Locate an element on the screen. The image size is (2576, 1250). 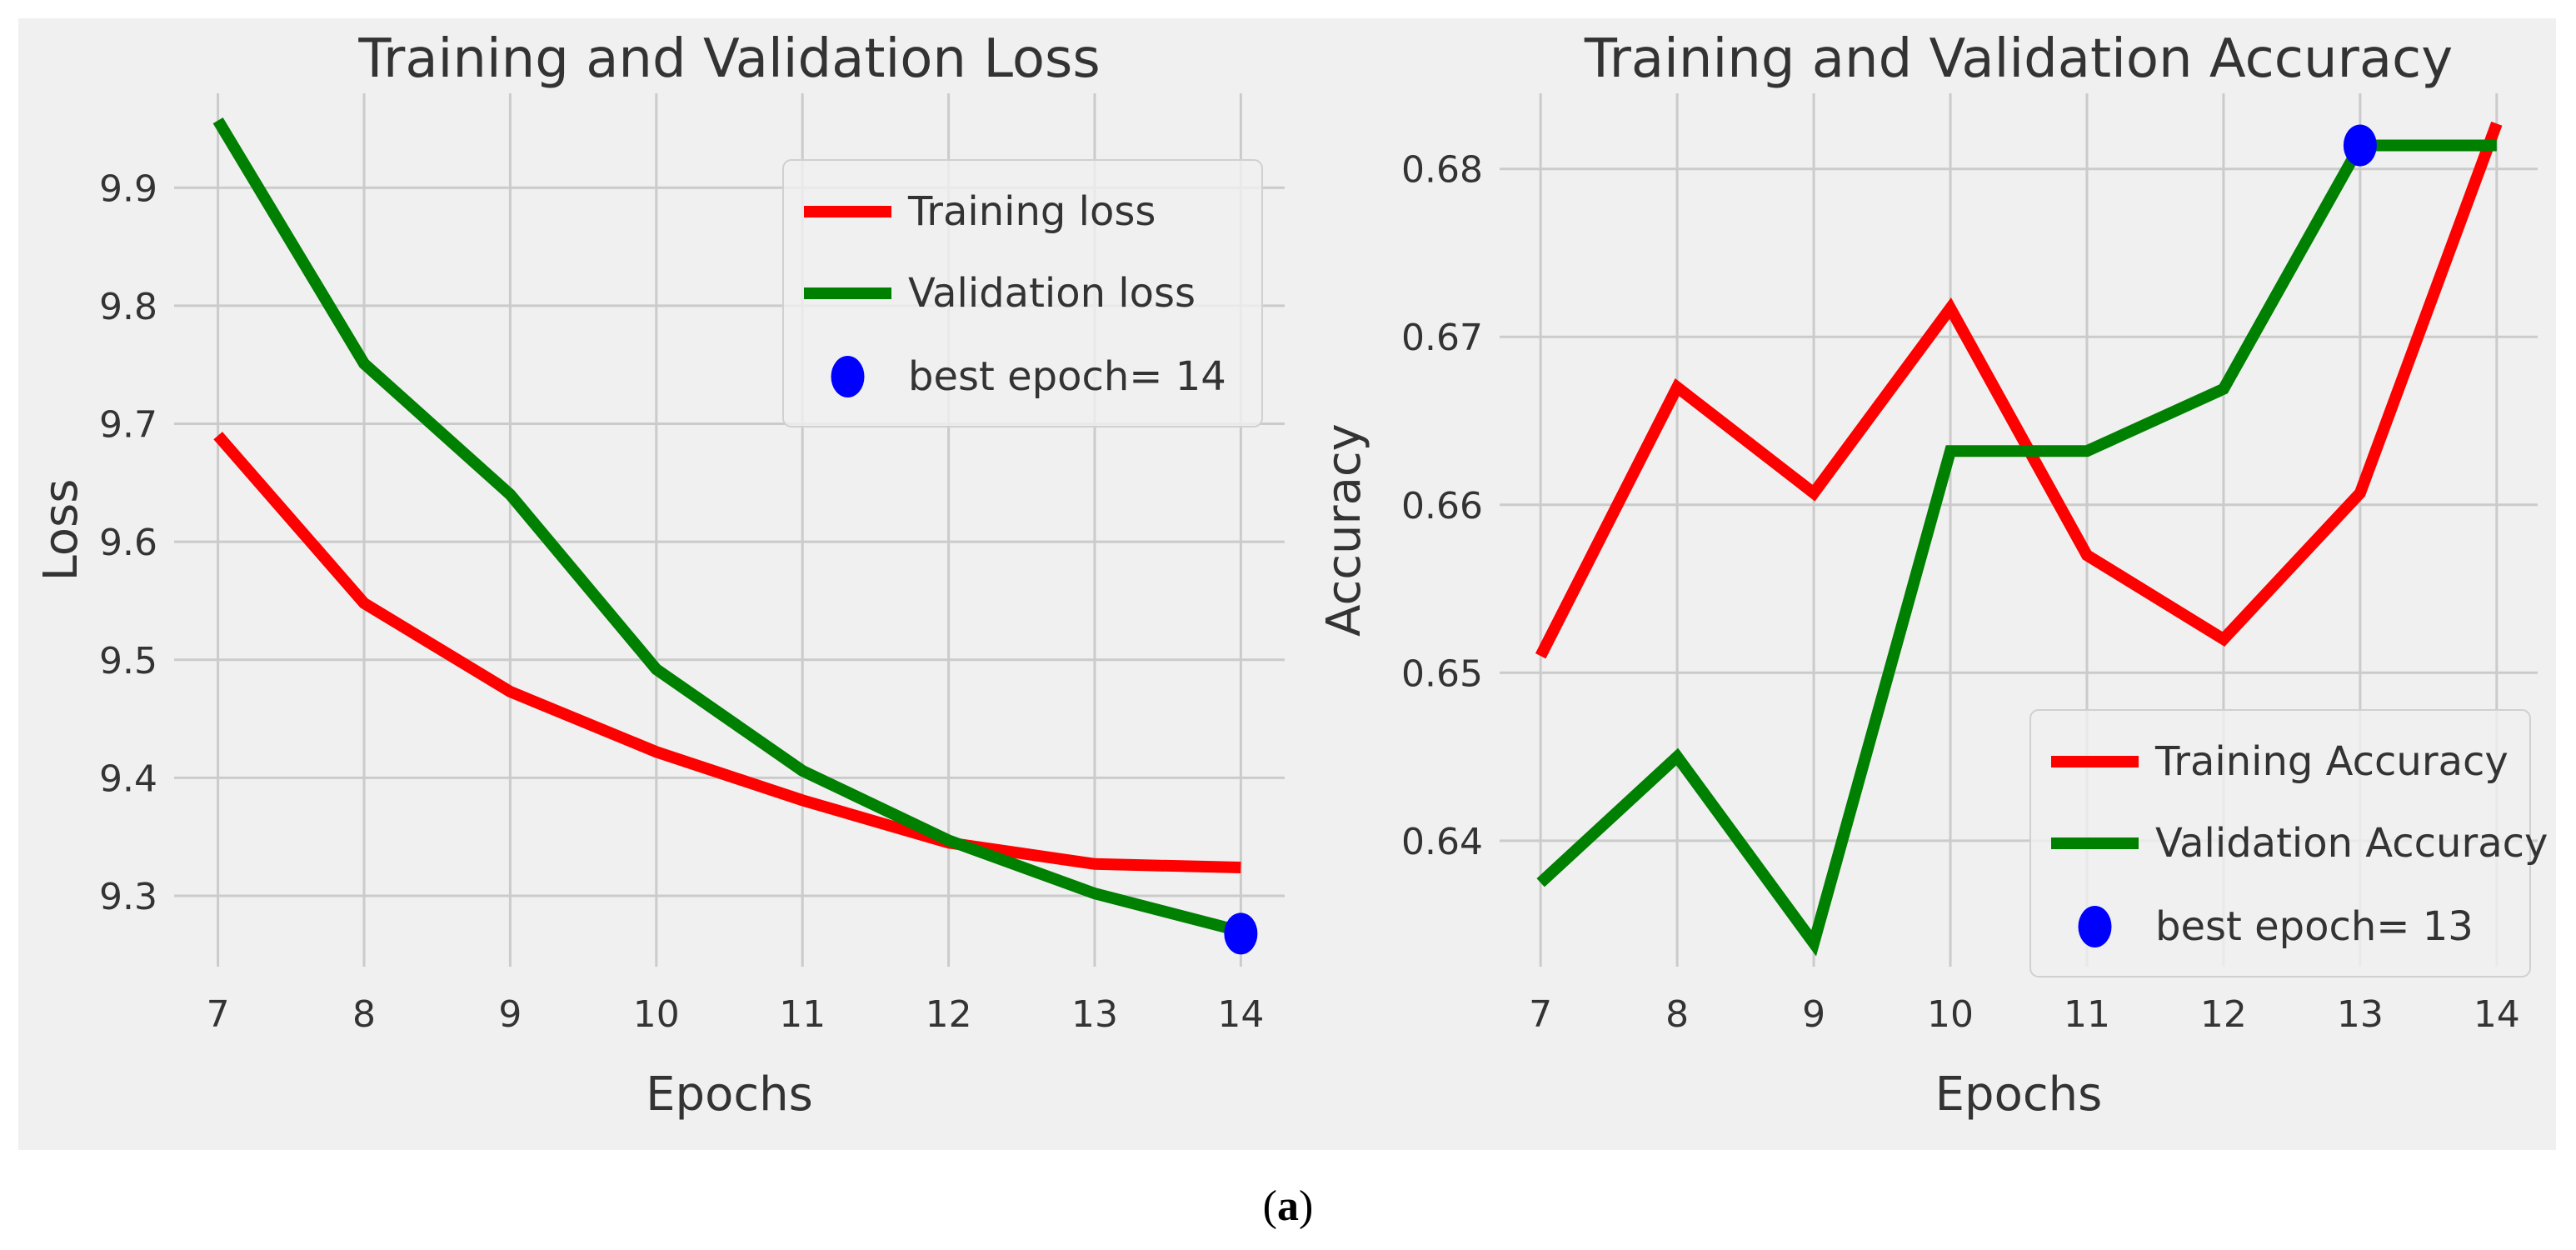
y-tick-label: 9.3 is located at coordinates (128, 897).